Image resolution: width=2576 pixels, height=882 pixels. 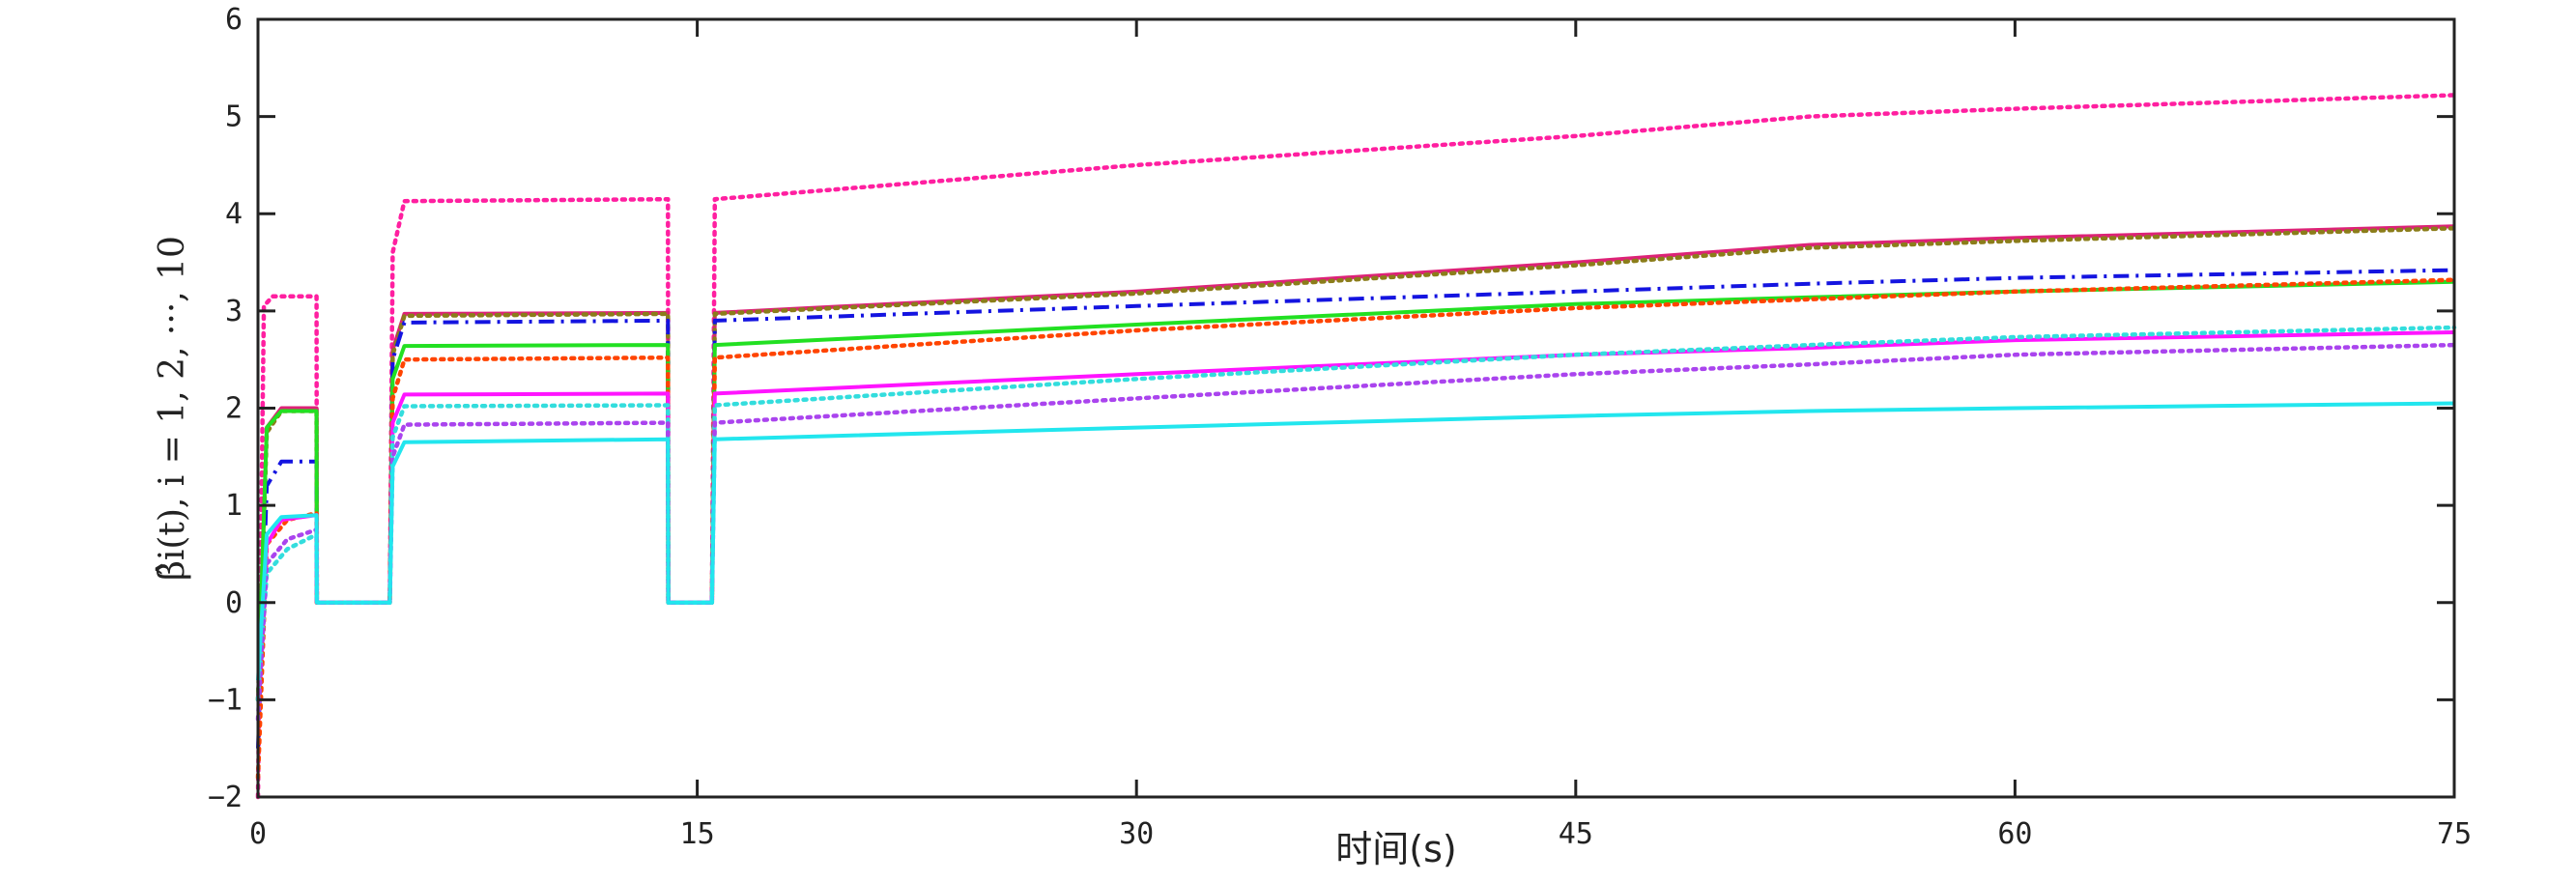 I want to click on x-tick-label: 60, so click(x=2015, y=834).